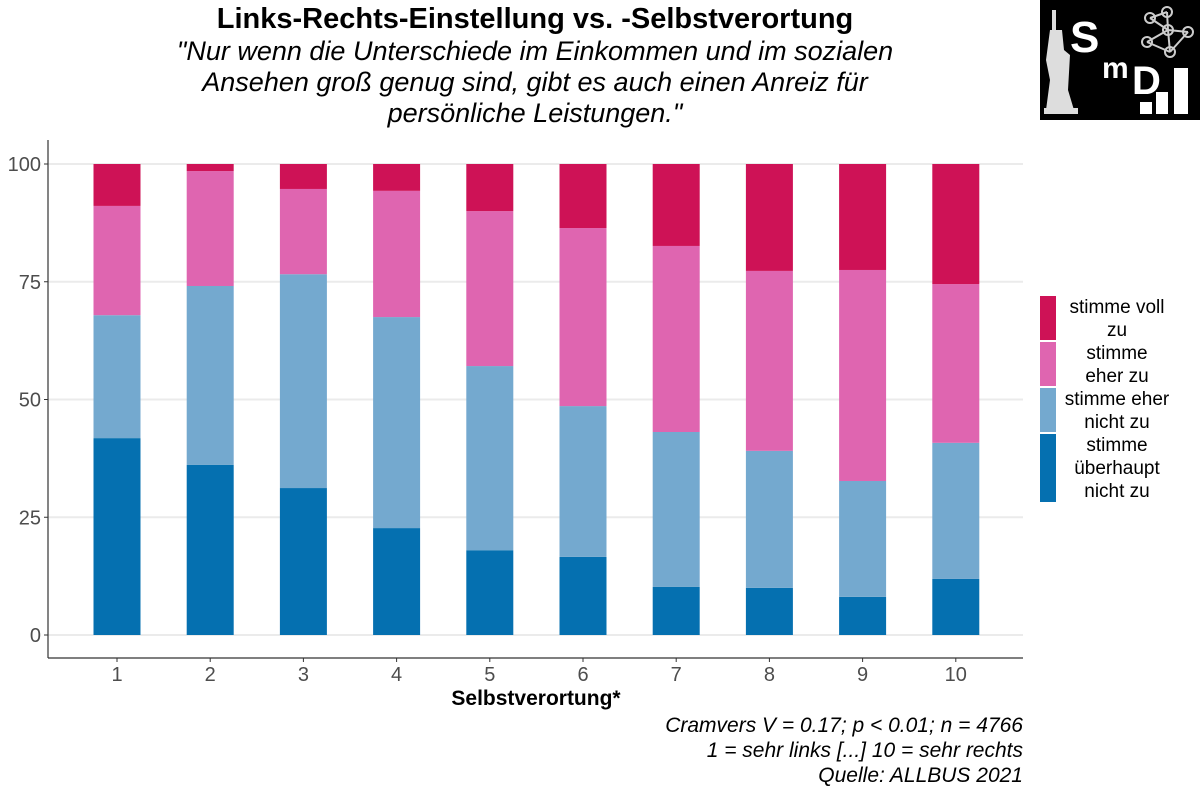 Image resolution: width=1200 pixels, height=800 pixels. I want to click on x-tick-label: 2, so click(210, 675).